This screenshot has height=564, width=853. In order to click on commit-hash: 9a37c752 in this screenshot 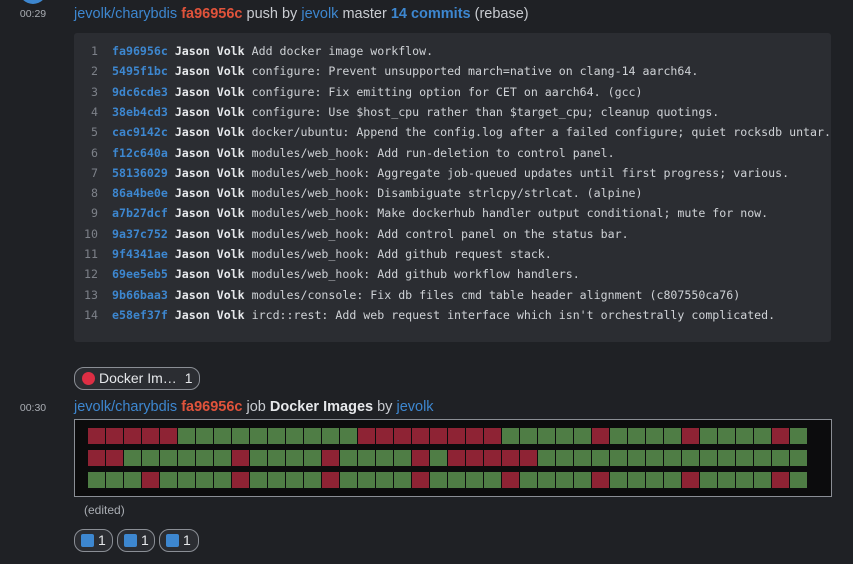, I will do `click(140, 233)`.